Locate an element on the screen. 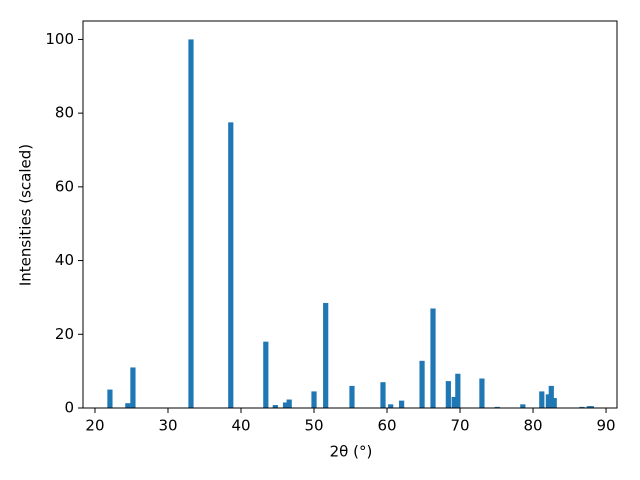 This screenshot has width=640, height=480. x-tick-label: 90 is located at coordinates (606, 426).